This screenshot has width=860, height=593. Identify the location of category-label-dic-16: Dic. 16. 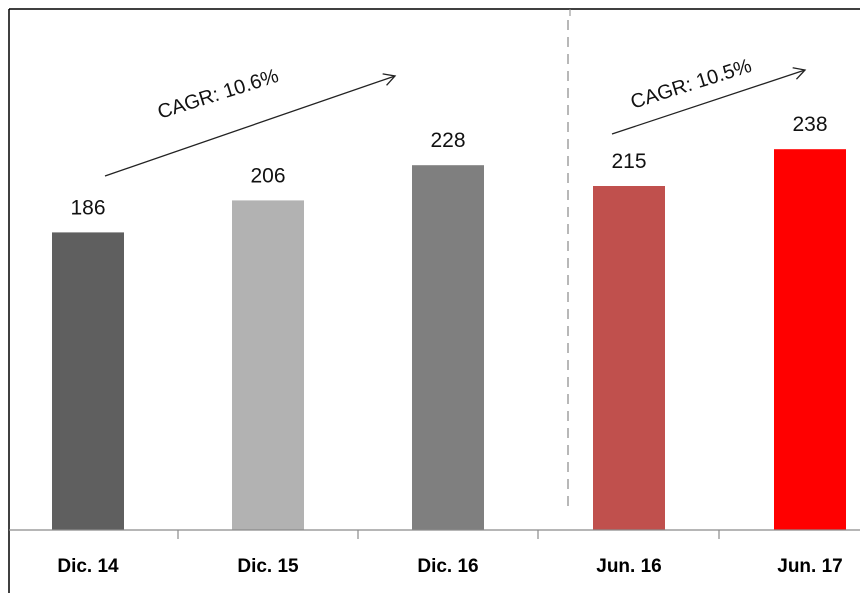
(447, 566).